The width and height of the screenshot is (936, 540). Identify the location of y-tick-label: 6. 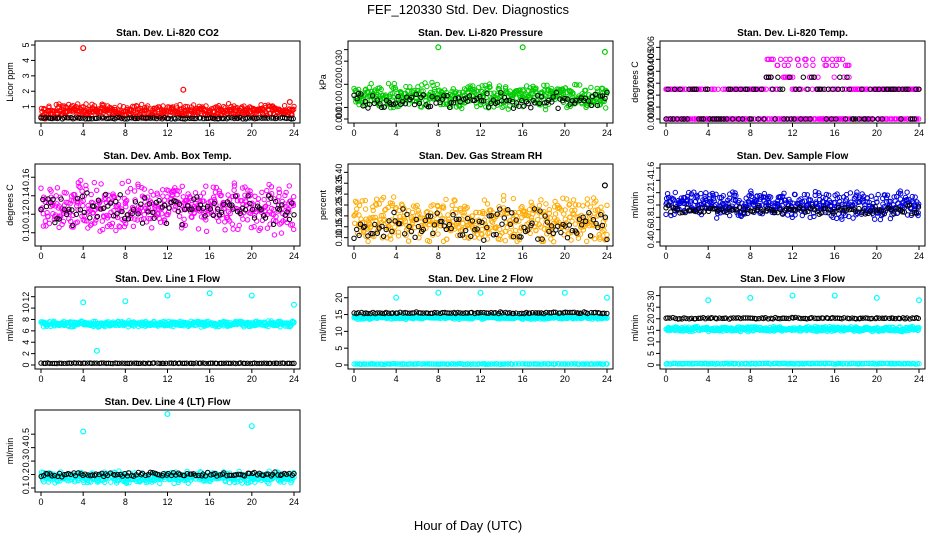
(26, 330).